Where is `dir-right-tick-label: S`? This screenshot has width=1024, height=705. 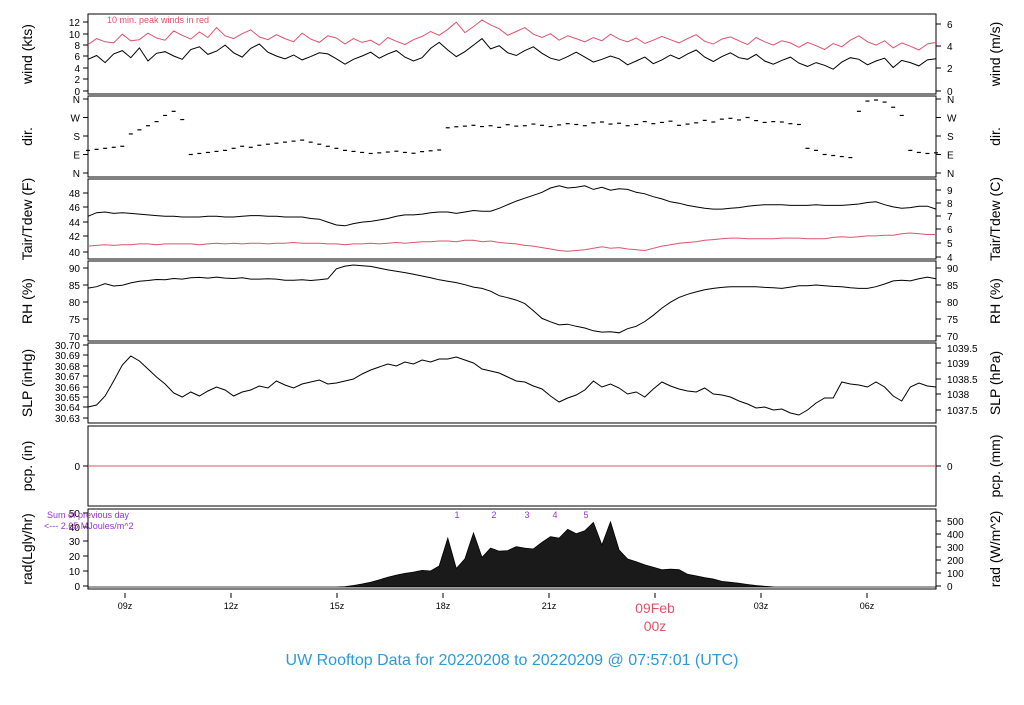
dir-right-tick-label: S is located at coordinates (950, 137).